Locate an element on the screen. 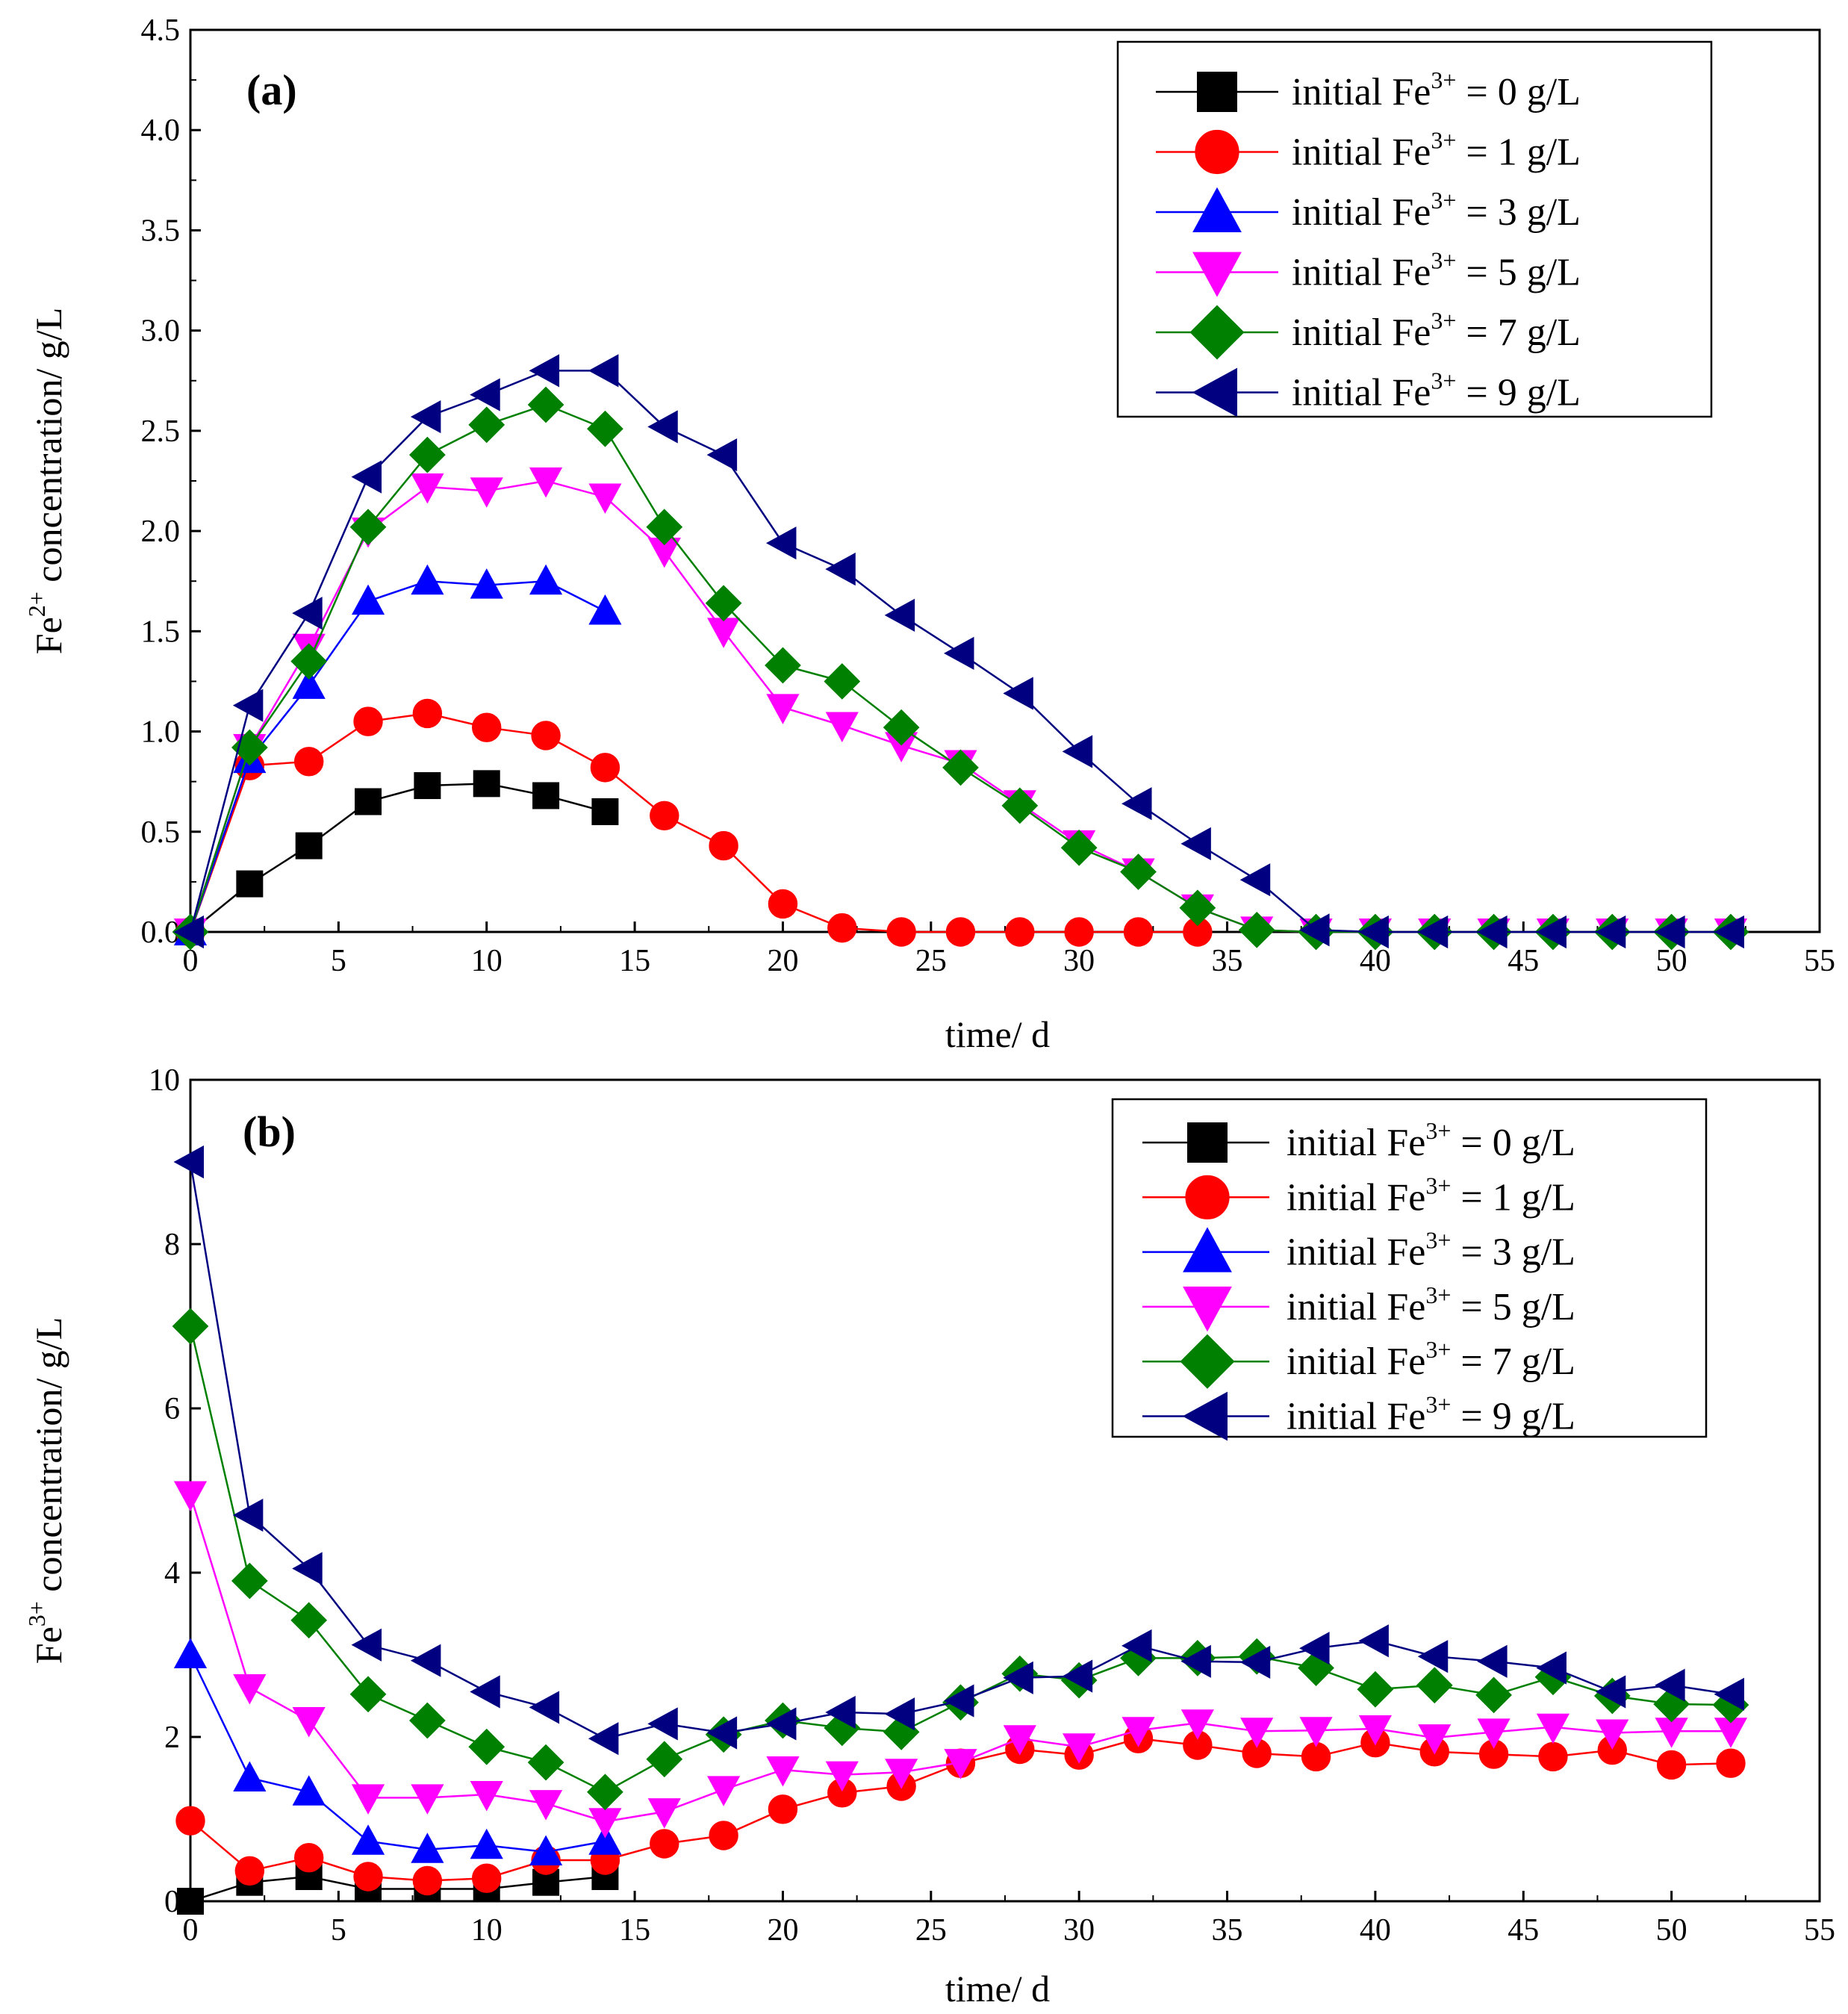 This screenshot has width=1848, height=2014. series-triangle-up is located at coordinates (398, 1751).